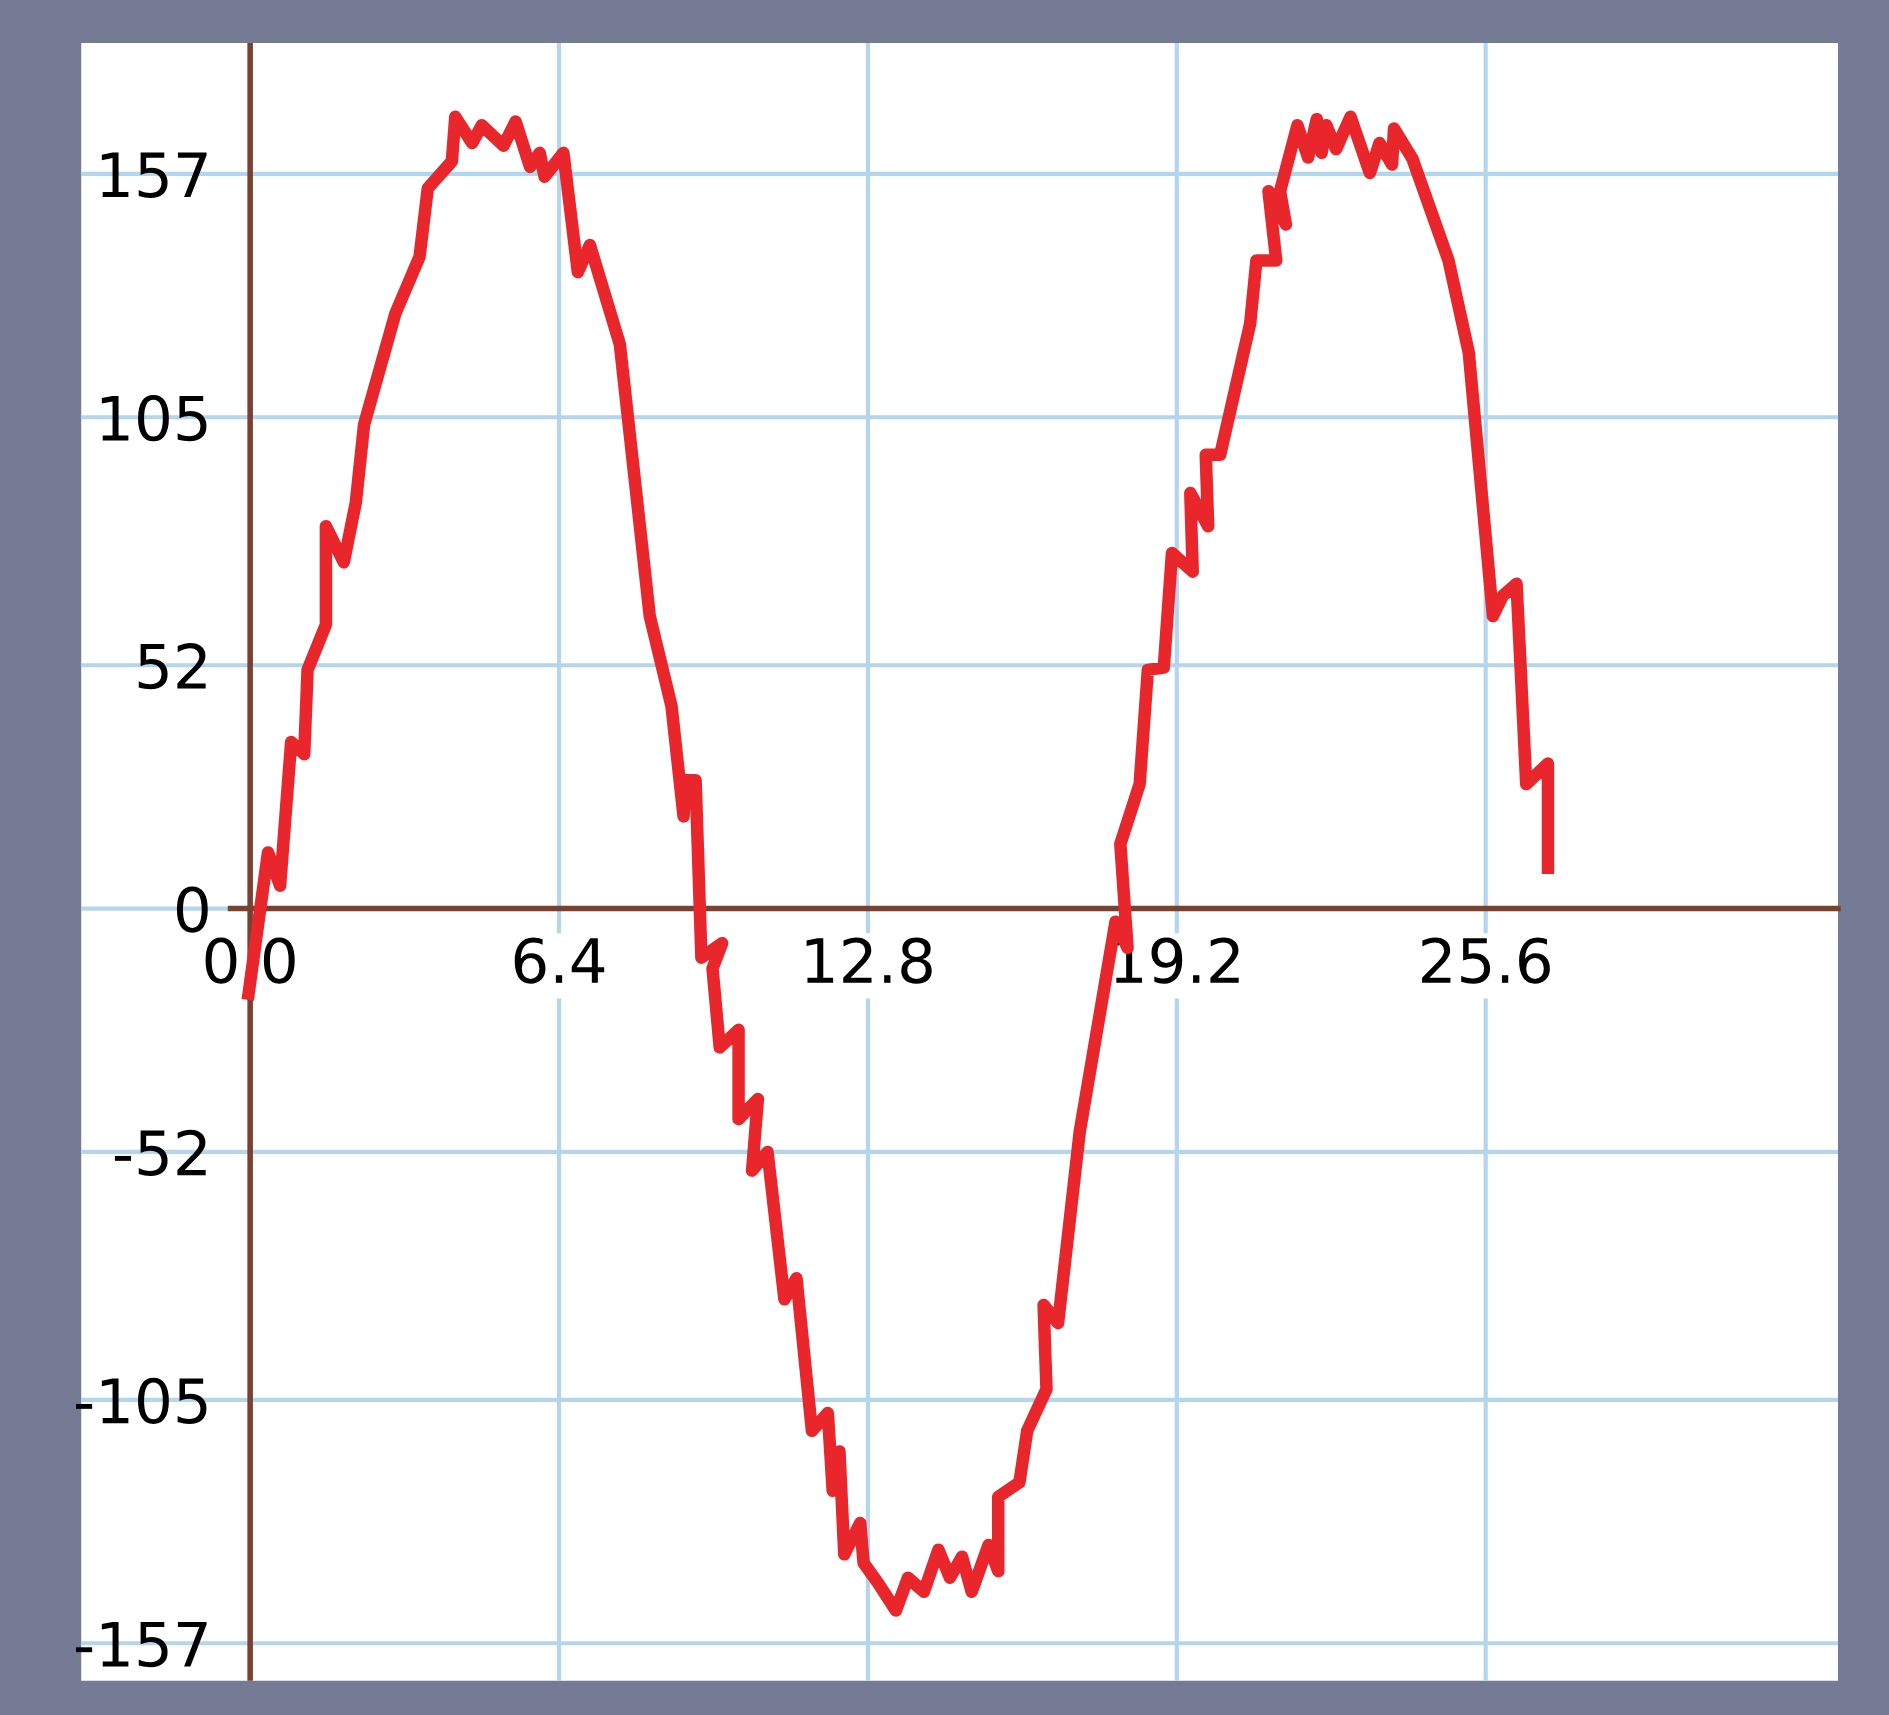 The width and height of the screenshot is (1889, 1715). What do you see at coordinates (869, 960) in the screenshot?
I see `x-tick-label: 12.8` at bounding box center [869, 960].